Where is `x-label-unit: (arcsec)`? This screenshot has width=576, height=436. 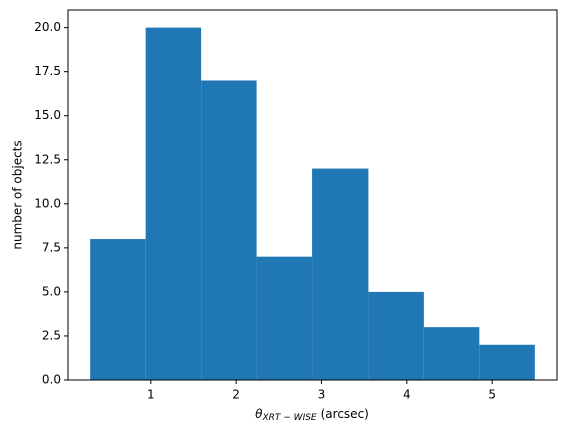
x-label-unit: (arcsec) is located at coordinates (345, 414).